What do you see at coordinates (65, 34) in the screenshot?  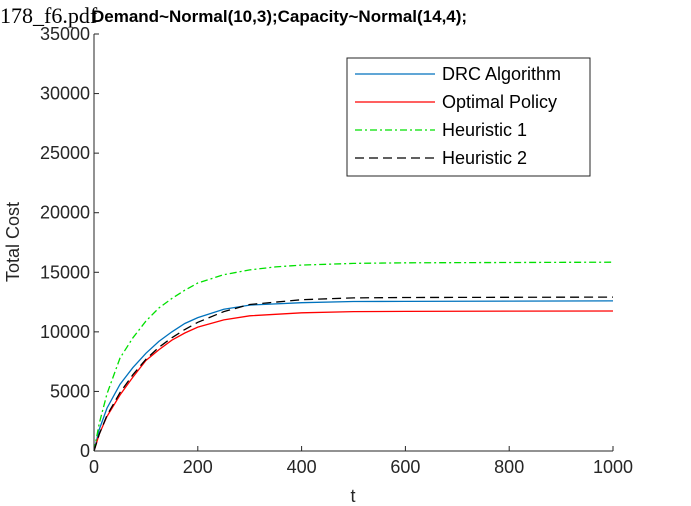 I see `y-tick-label: 35000` at bounding box center [65, 34].